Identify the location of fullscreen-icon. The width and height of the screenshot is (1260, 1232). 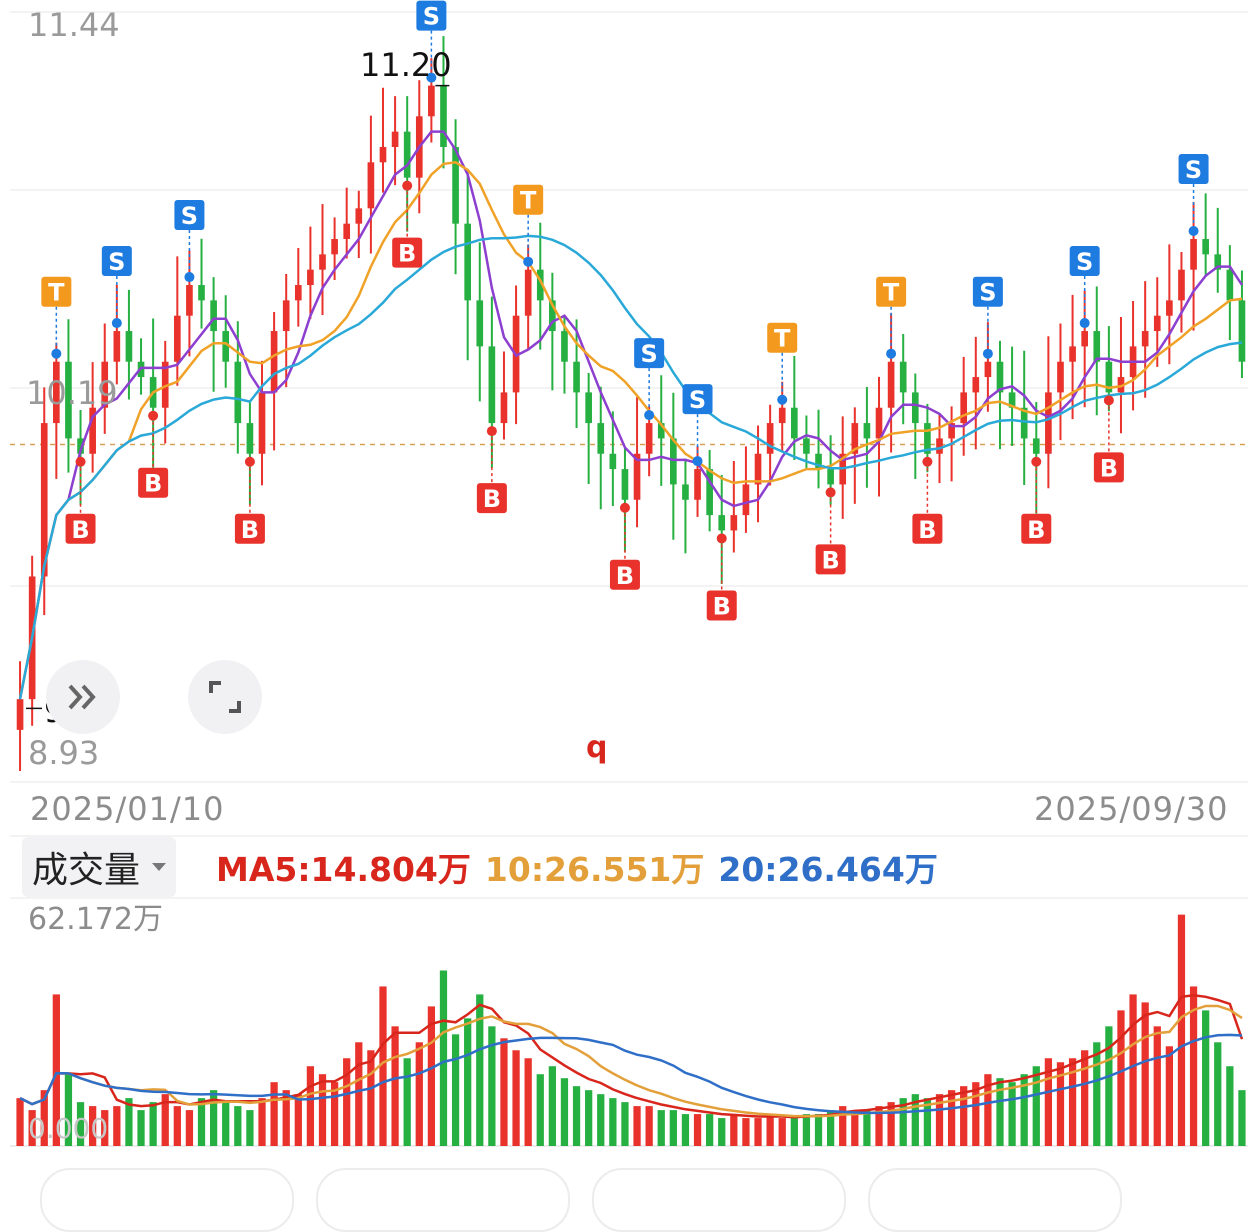
(225, 697).